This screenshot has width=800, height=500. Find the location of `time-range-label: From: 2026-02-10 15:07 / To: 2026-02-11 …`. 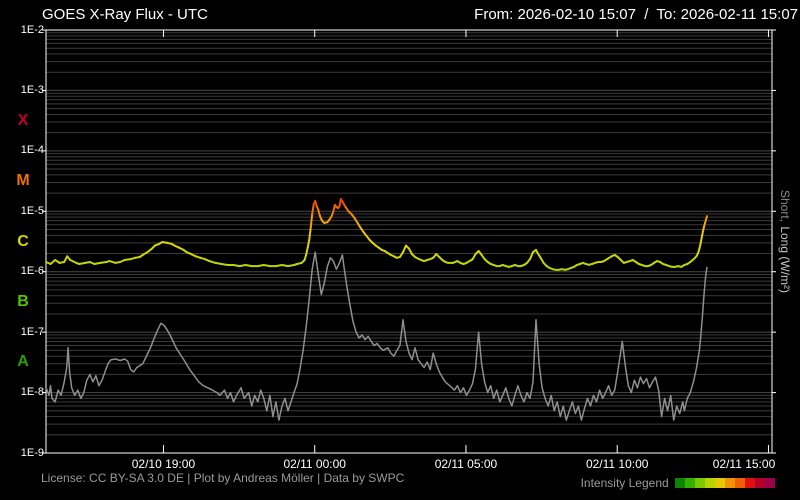

time-range-label: From: 2026-02-10 15:07 / To: 2026-02-11 … is located at coordinates (636, 14).